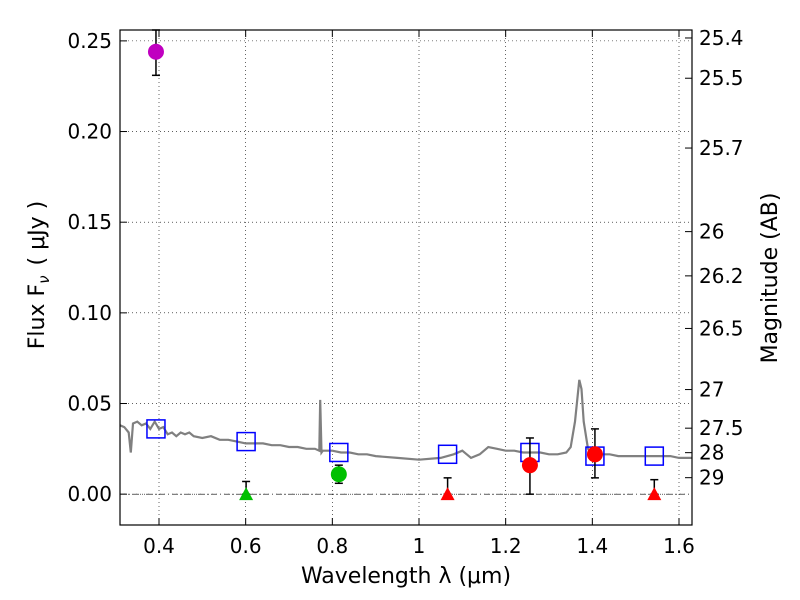 The height and width of the screenshot is (600, 800). What do you see at coordinates (405, 420) in the screenshot?
I see `sed-model-line` at bounding box center [405, 420].